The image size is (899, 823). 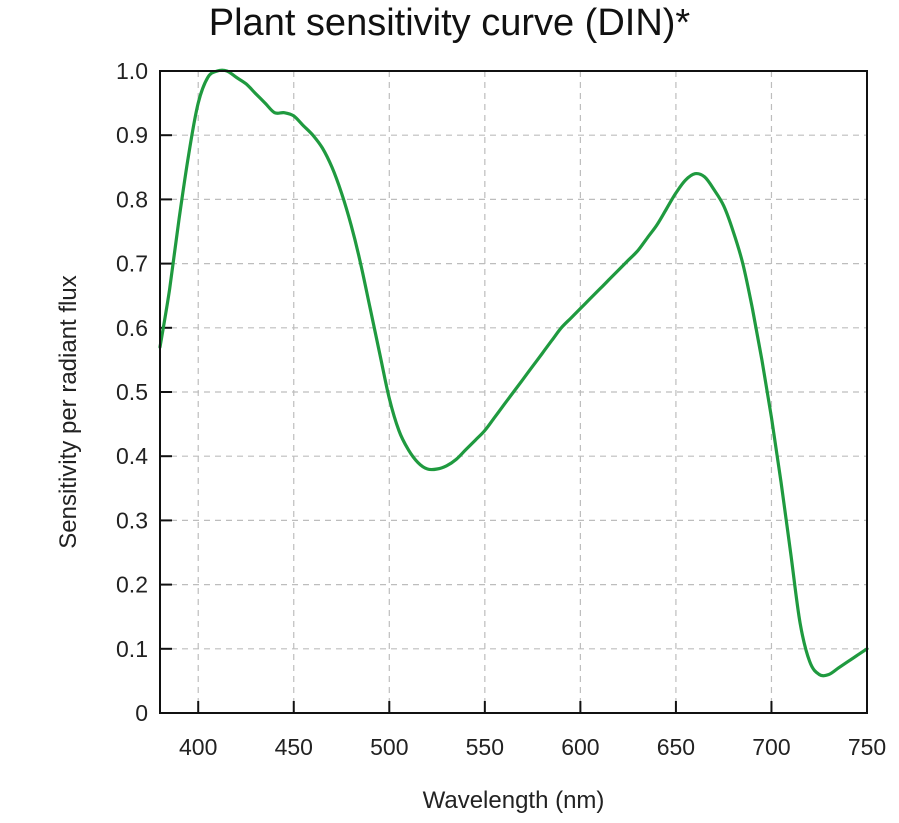 What do you see at coordinates (132, 328) in the screenshot?
I see `y-tick-label: 0.6` at bounding box center [132, 328].